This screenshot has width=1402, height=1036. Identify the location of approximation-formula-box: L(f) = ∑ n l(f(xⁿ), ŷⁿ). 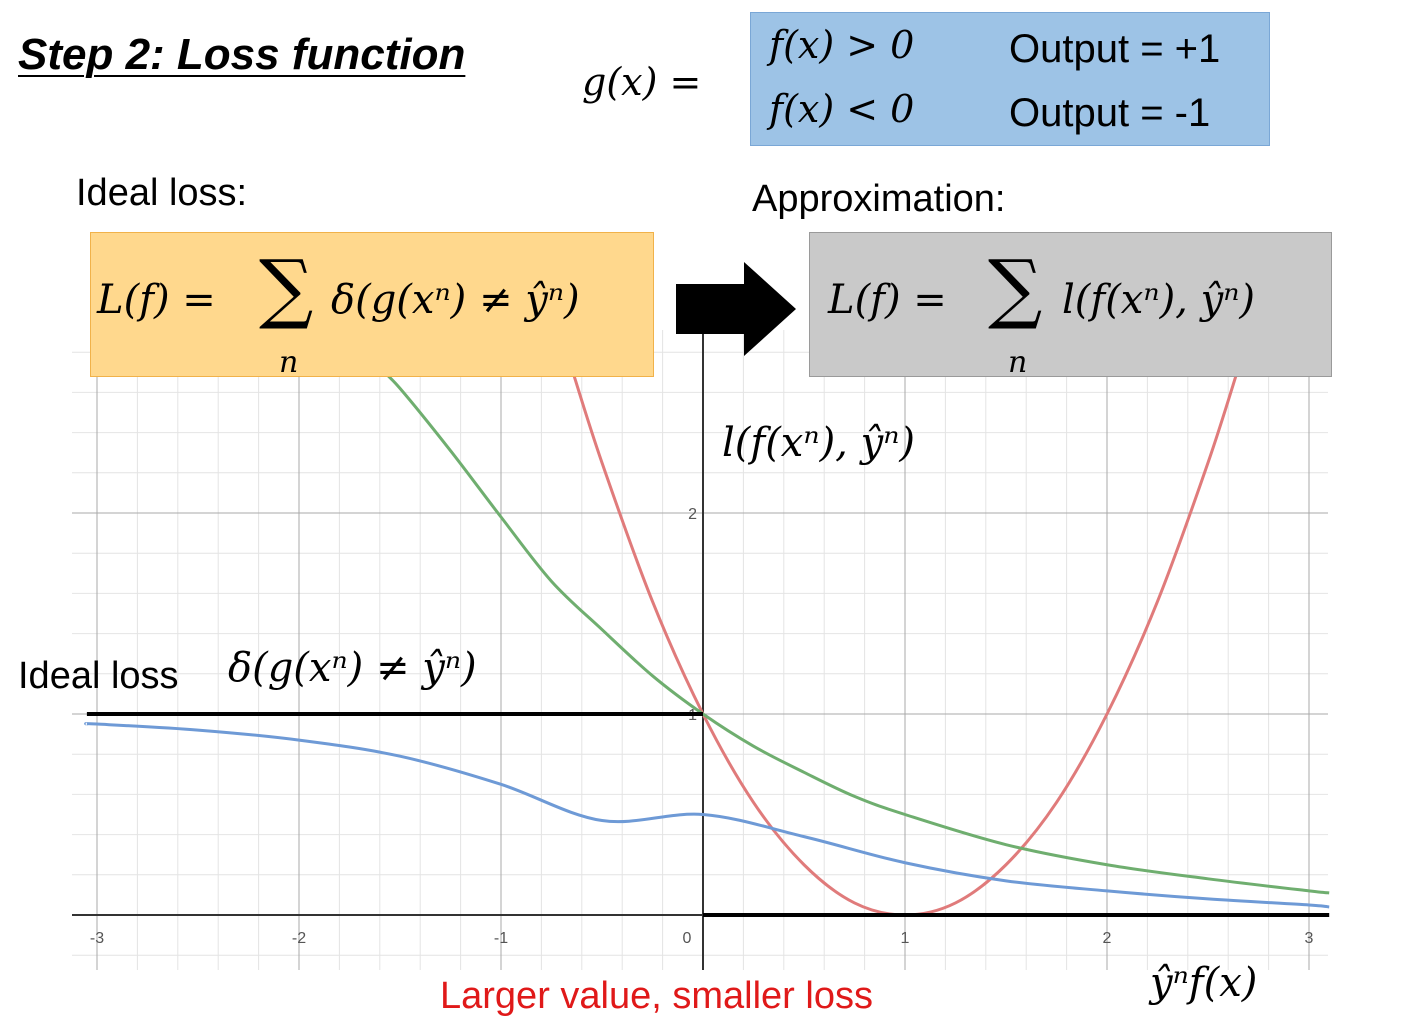
(1070, 306).